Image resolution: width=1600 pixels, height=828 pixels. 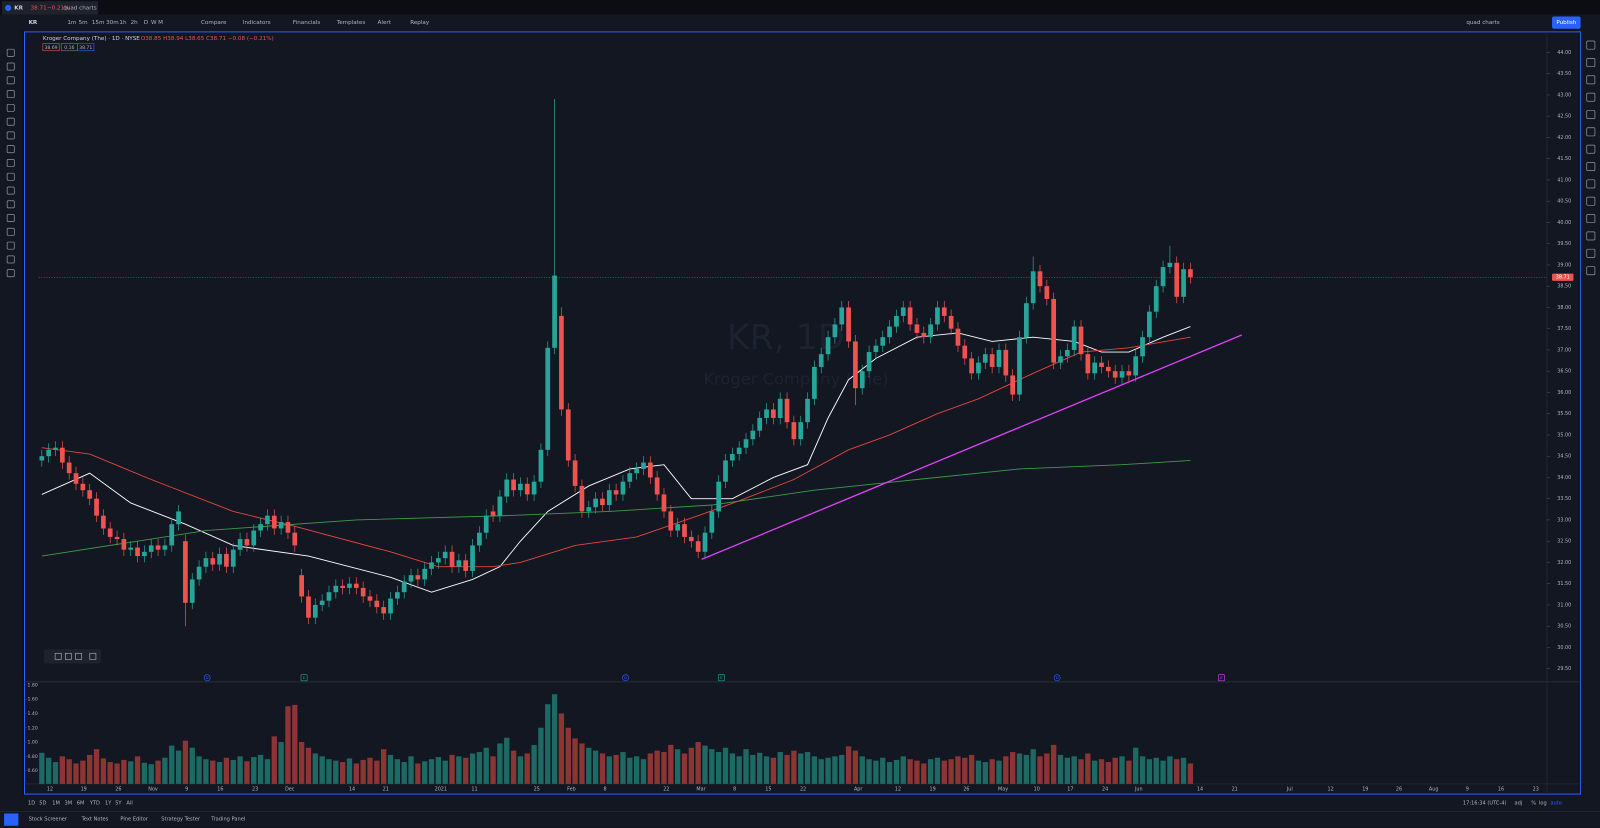 I want to click on range-button: All, so click(x=129, y=803).